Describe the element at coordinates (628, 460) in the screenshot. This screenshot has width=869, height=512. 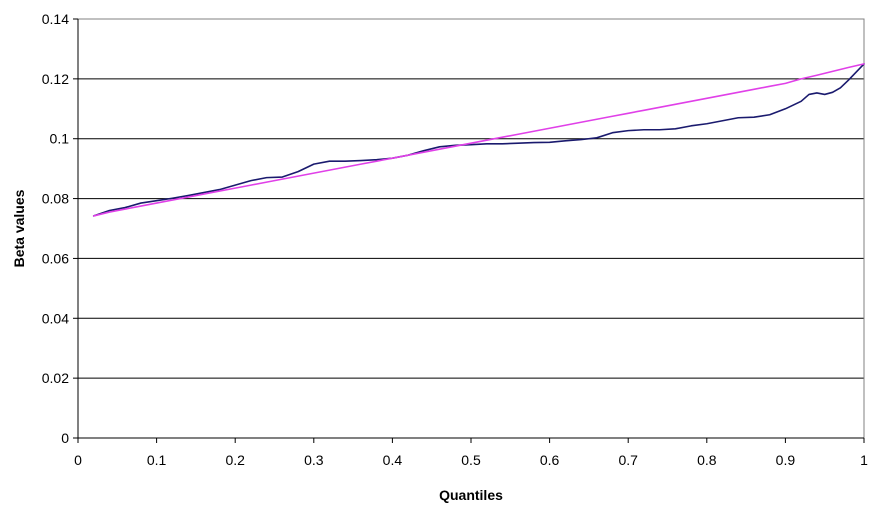
I see `x-tick-label: 0.7` at that location.